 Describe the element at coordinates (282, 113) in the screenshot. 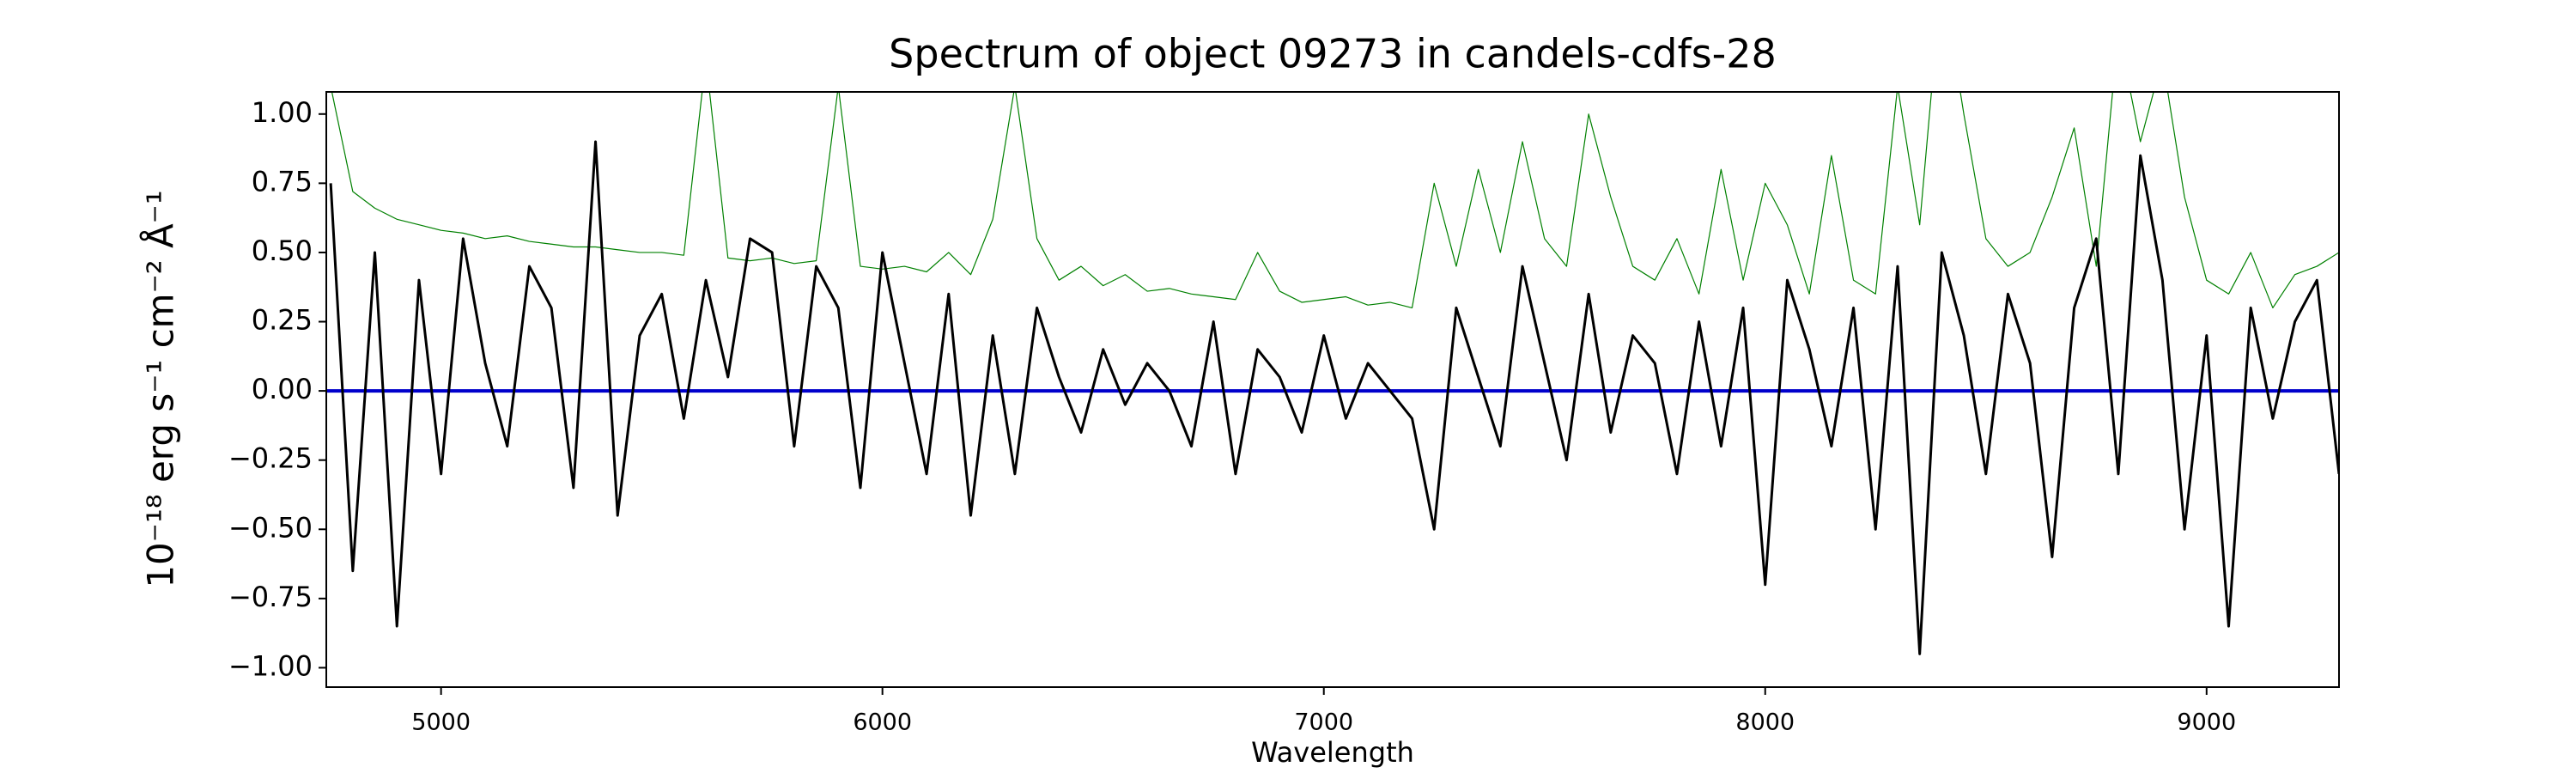

I see `y-tick-label: 1.00` at that location.